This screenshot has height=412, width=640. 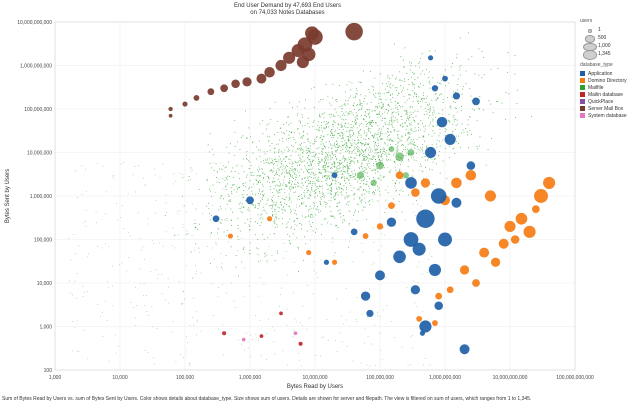 I want to click on legend-item: Domino Directory, so click(x=609, y=80).